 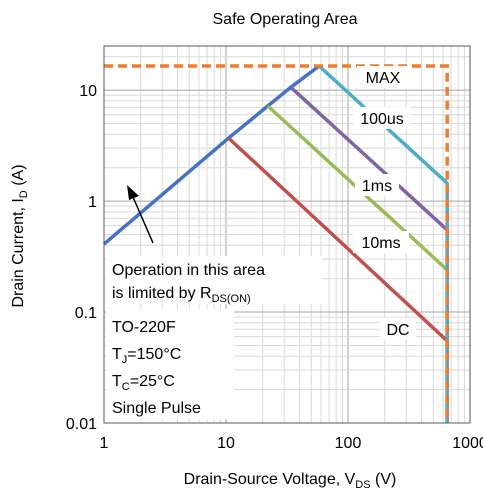 What do you see at coordinates (384, 203) in the screenshot?
I see `curve-labels: MAX 100us 1ms 10ms DC` at bounding box center [384, 203].